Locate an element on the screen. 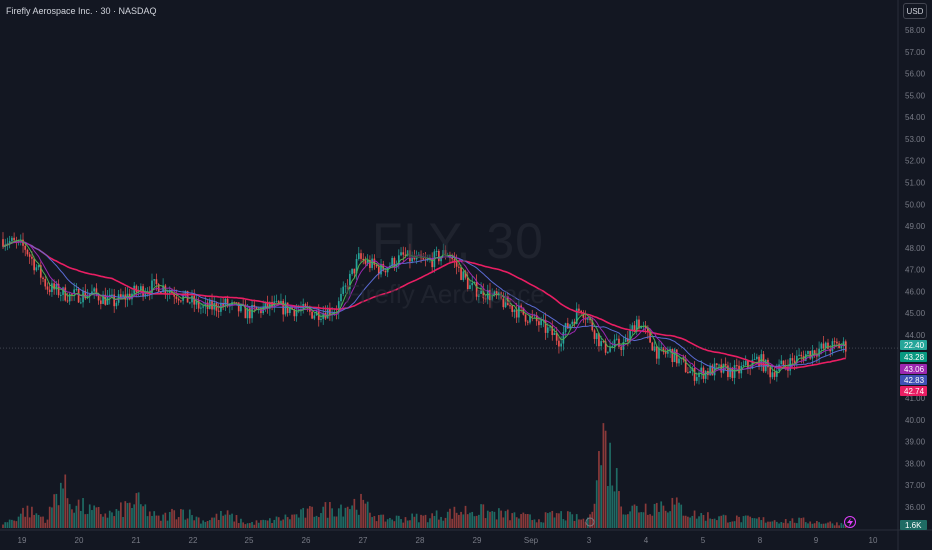 Image resolution: width=932 pixels, height=550 pixels. symbol-title: Firefly Aerospace Inc. · 30 · NASDAQ is located at coordinates (81, 11).